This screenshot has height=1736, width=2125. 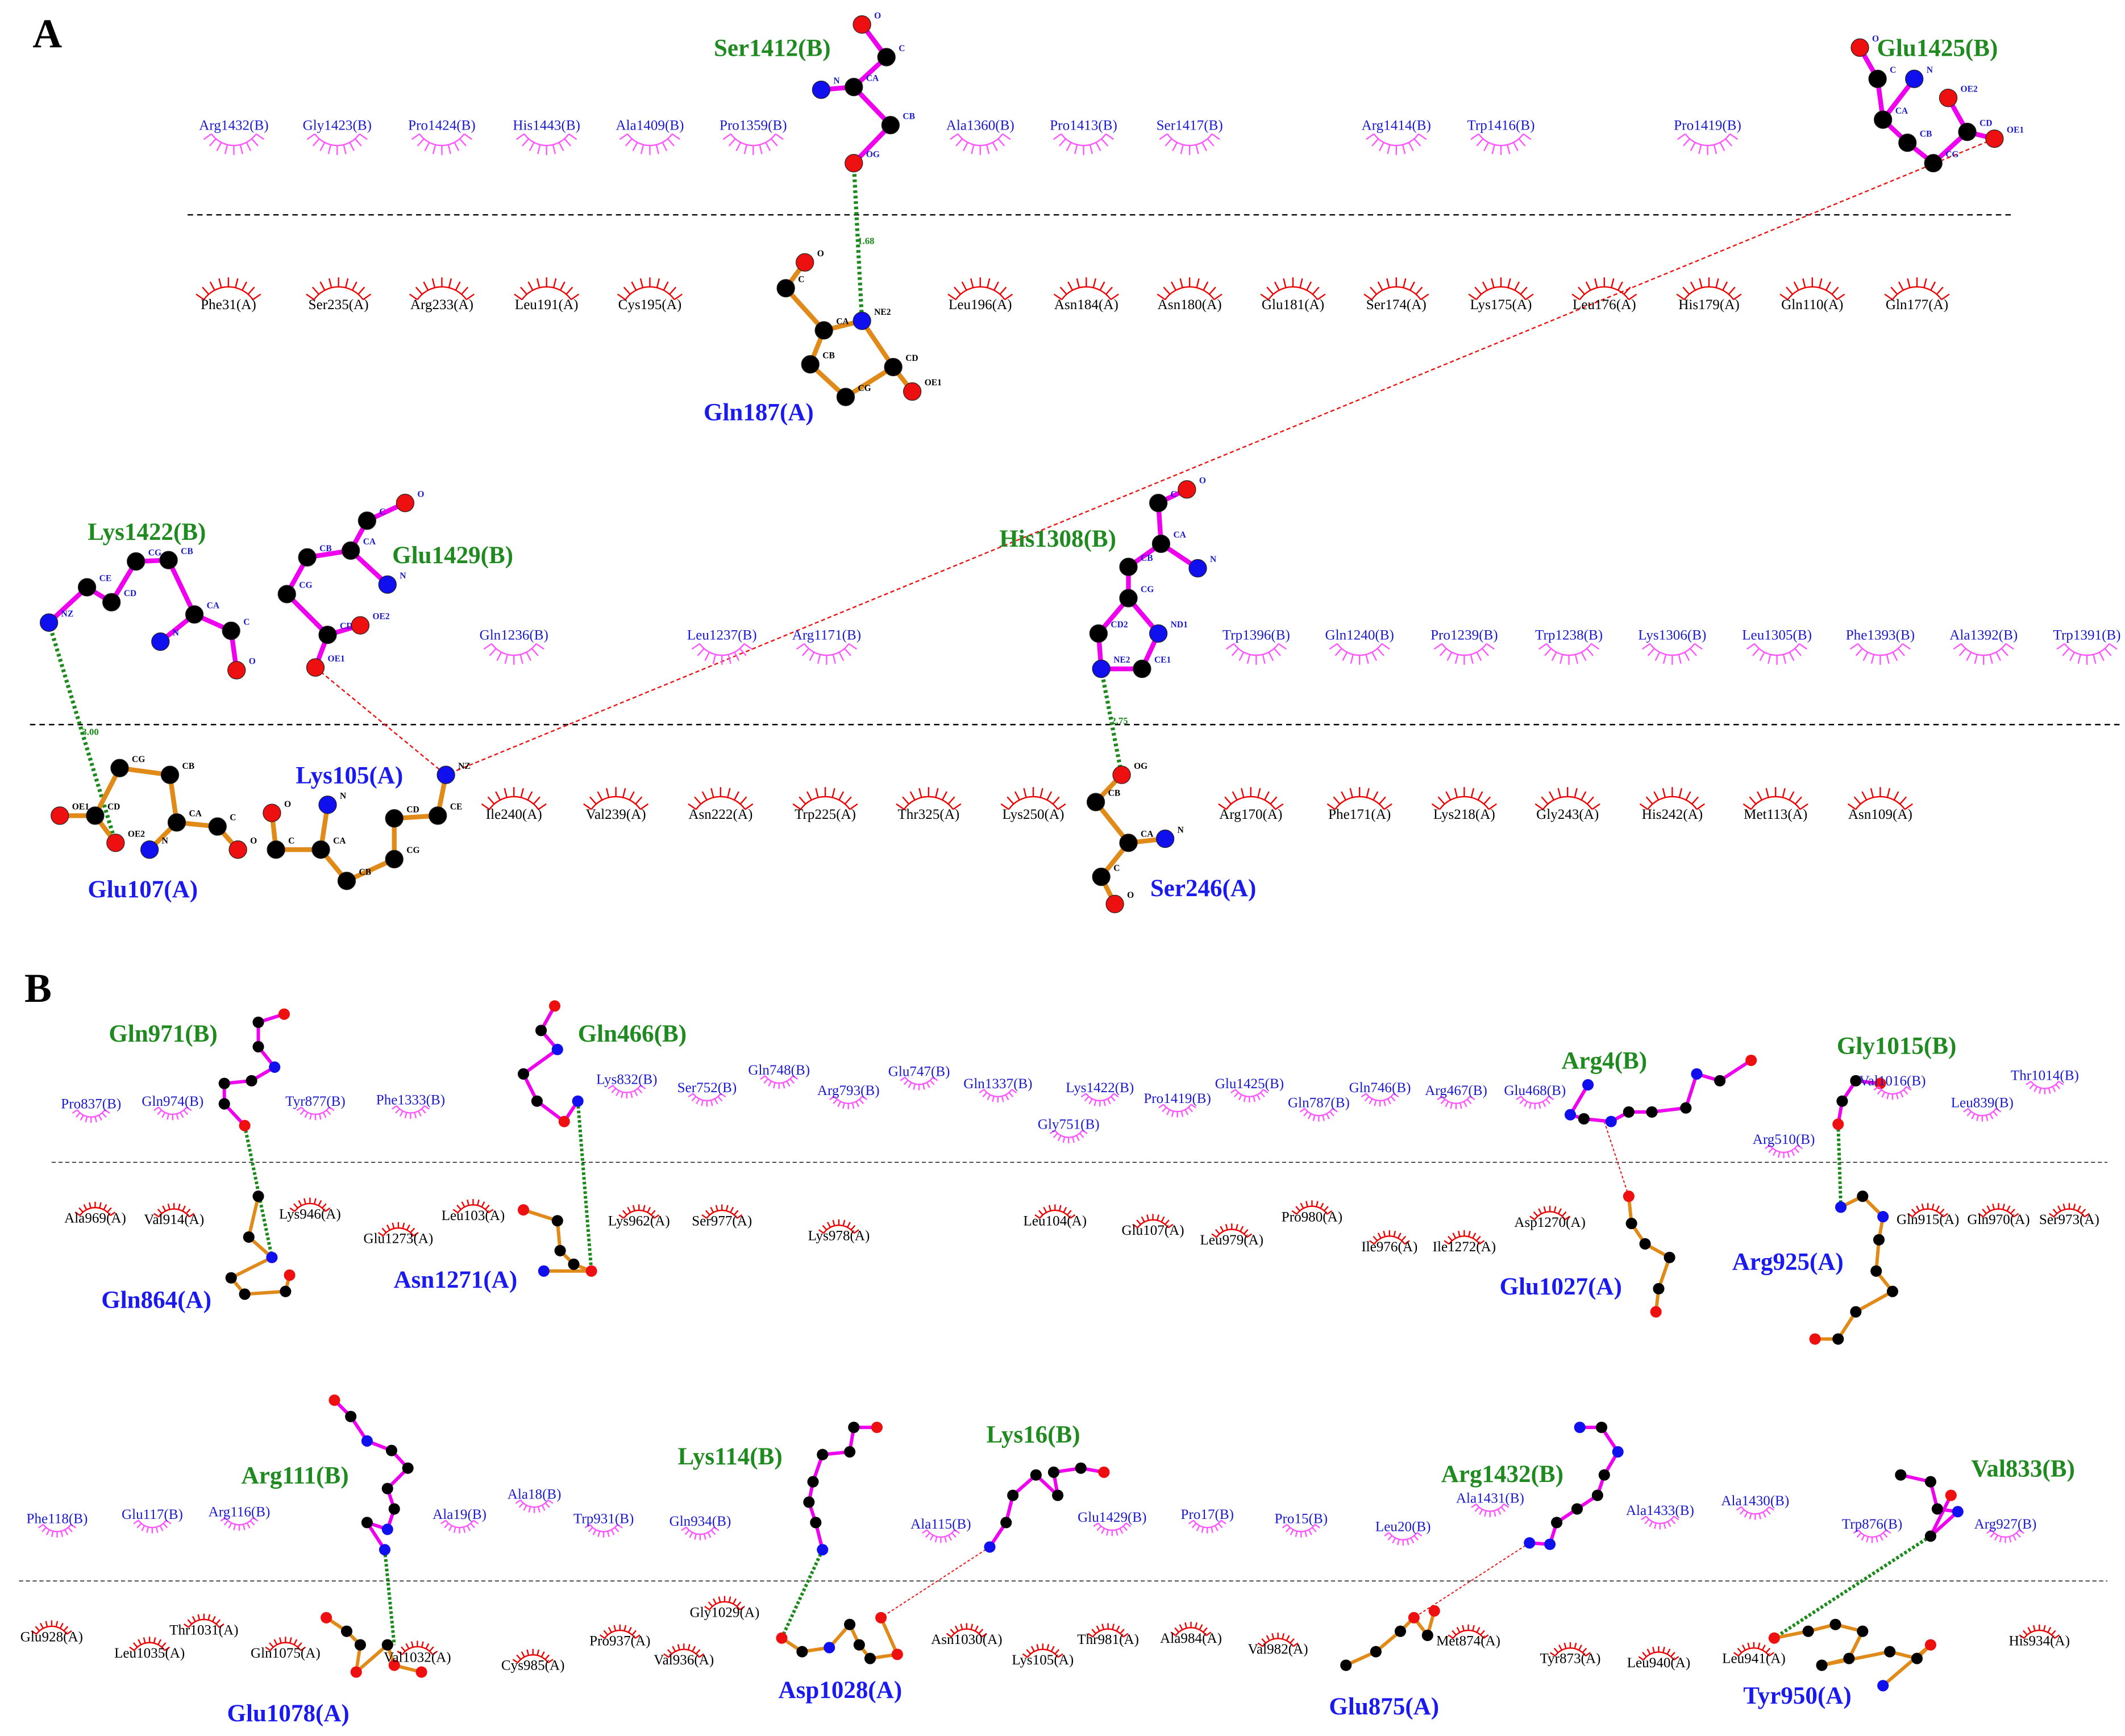 I want to click on residue-label: Gln177(A), so click(x=1917, y=305).